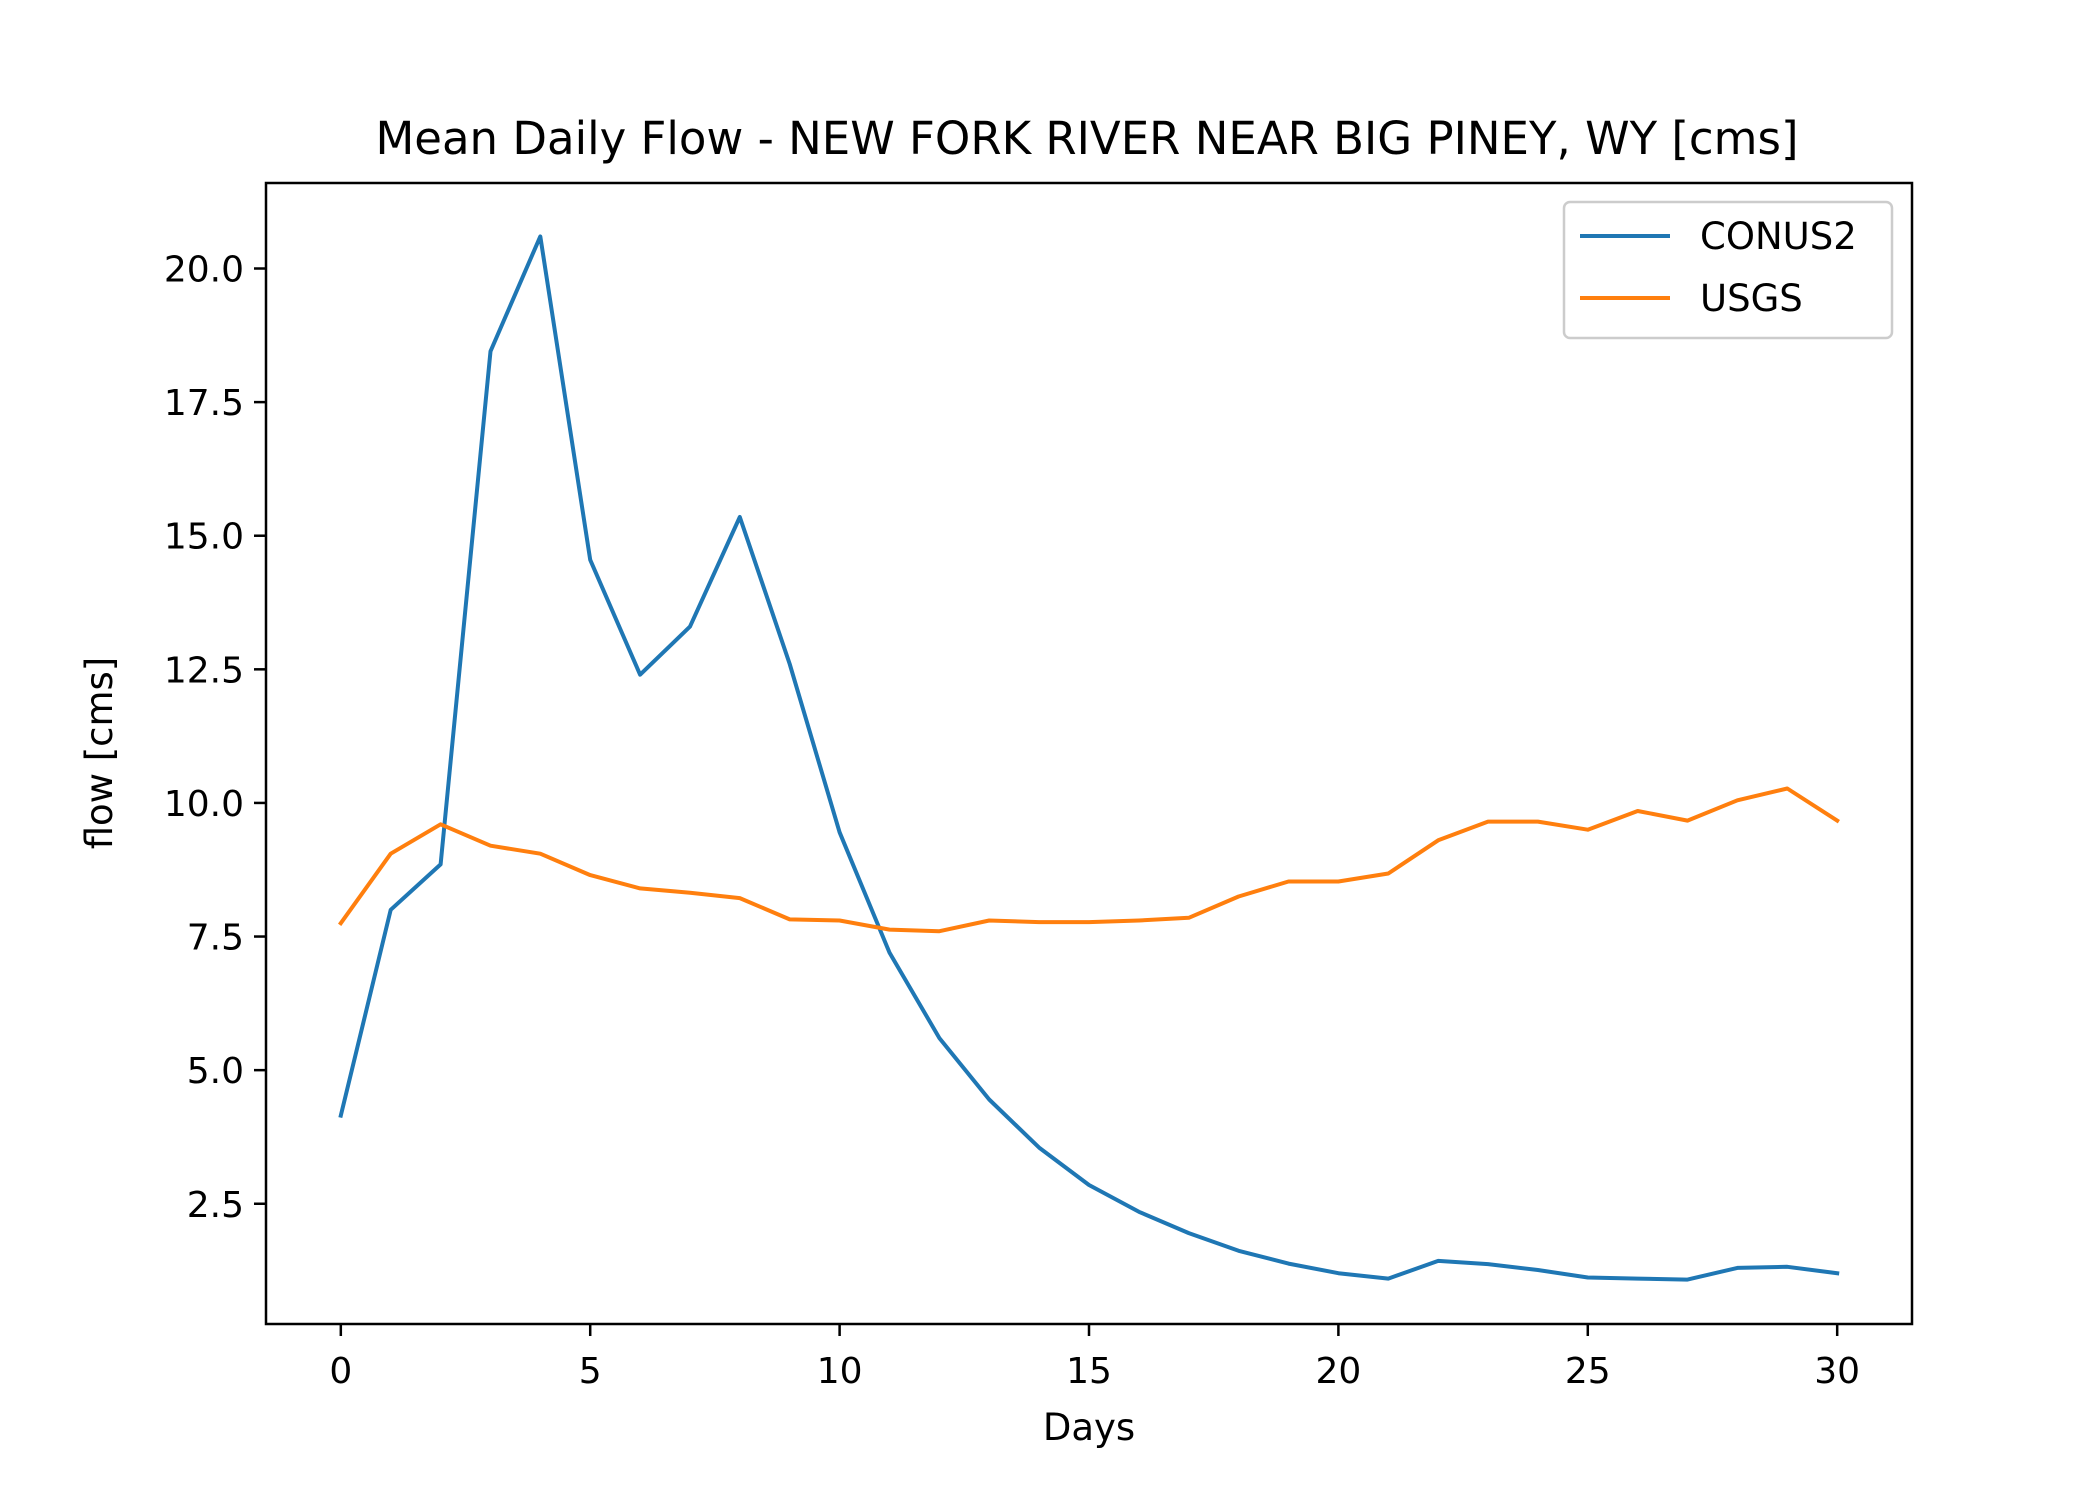 Image resolution: width=2100 pixels, height=1500 pixels. Describe the element at coordinates (1588, 1371) in the screenshot. I see `x-tick-label: 25` at that location.